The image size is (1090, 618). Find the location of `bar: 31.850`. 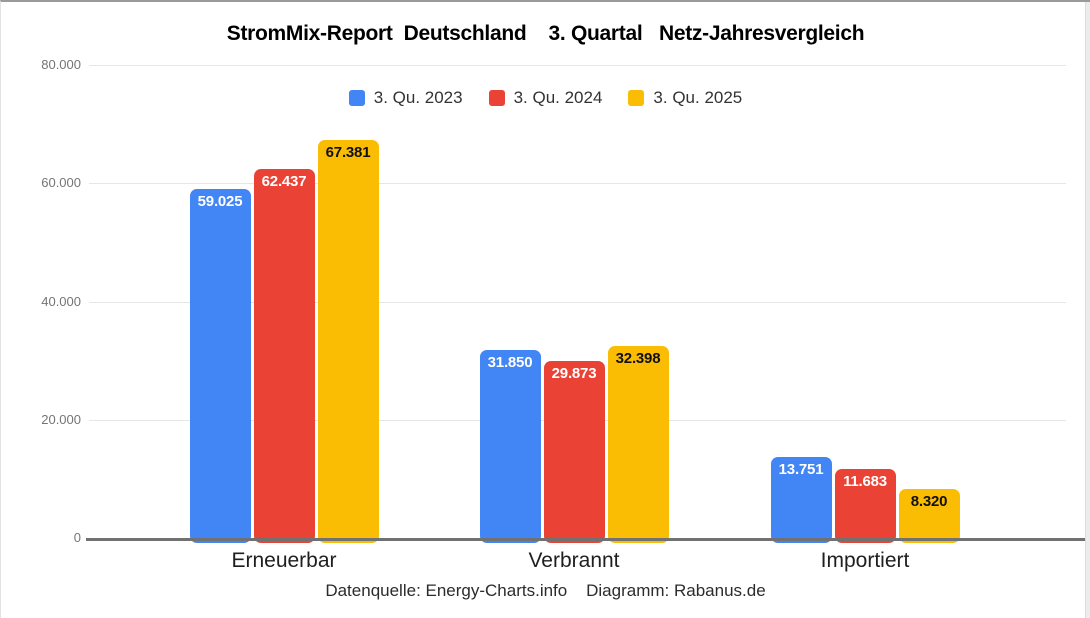

bar: 31.850 is located at coordinates (510, 446).